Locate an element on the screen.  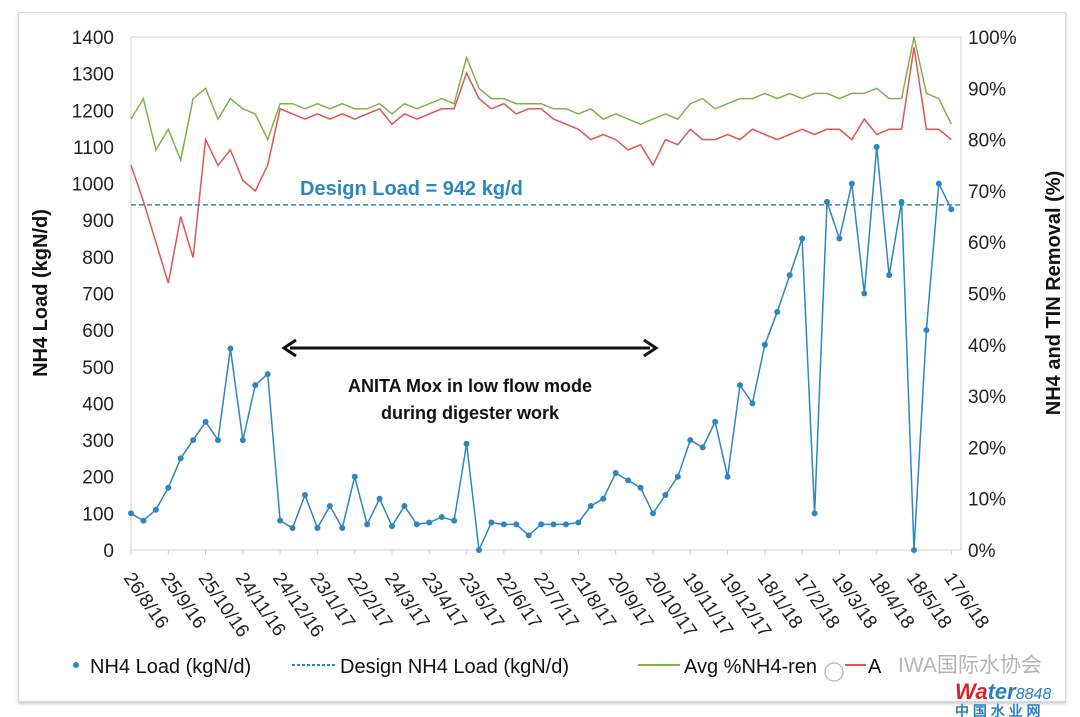
y-left-tick-label: 1100 is located at coordinates (93, 148).